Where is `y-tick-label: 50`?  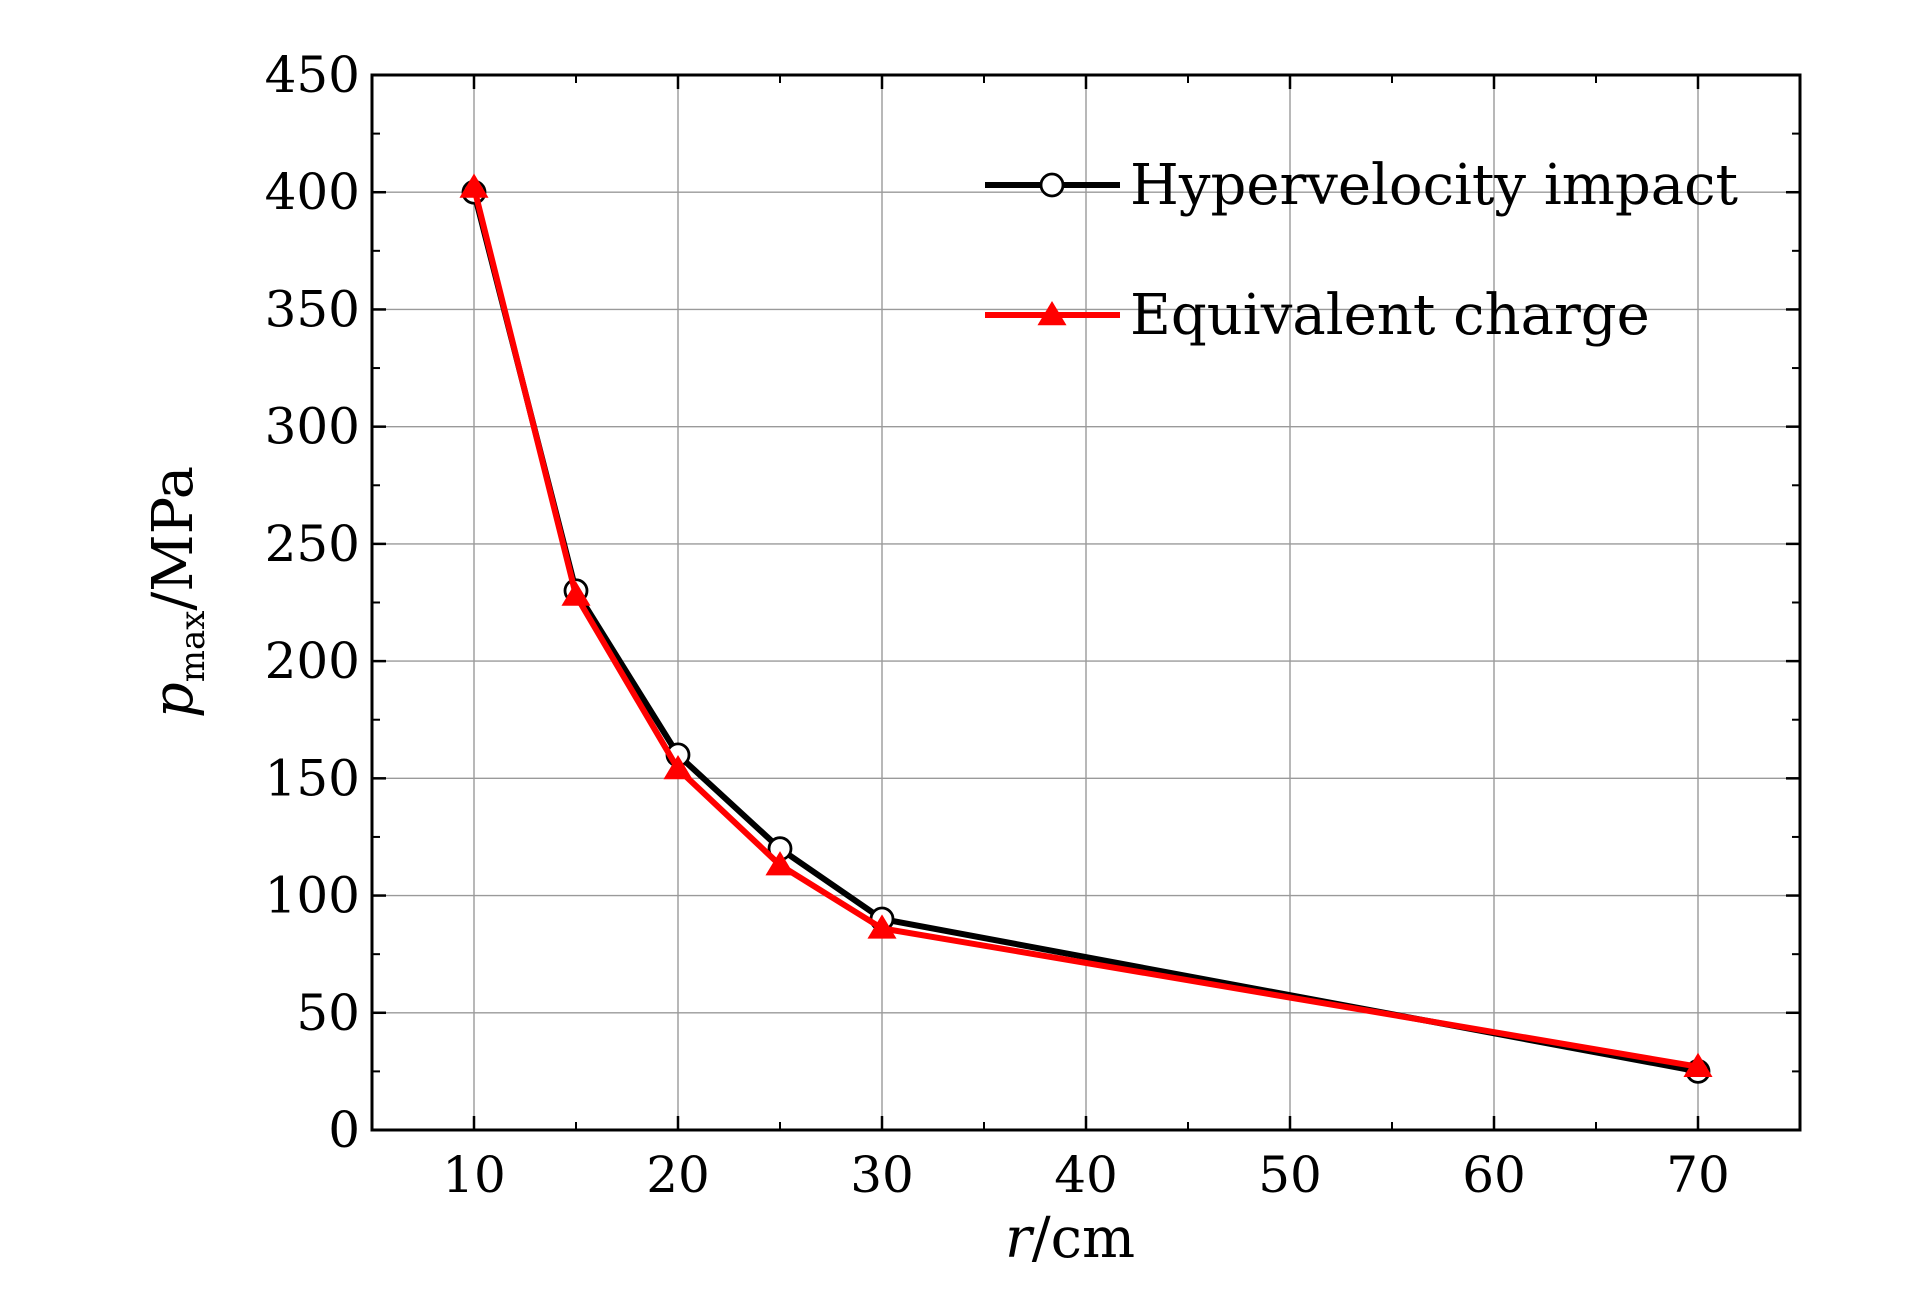 y-tick-label: 50 is located at coordinates (328, 1013).